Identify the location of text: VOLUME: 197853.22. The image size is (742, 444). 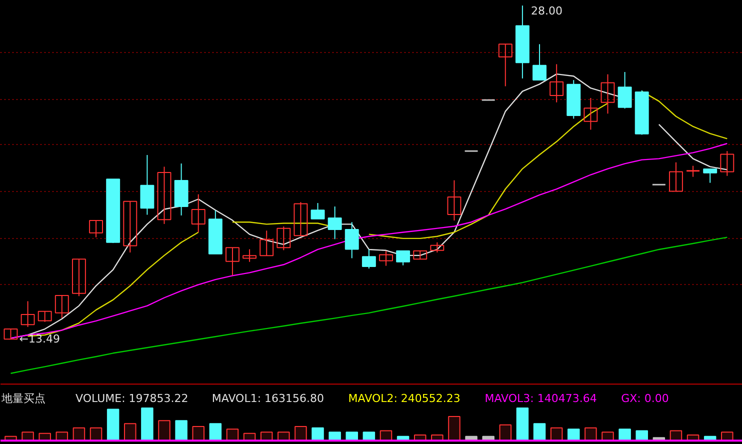
(132, 398).